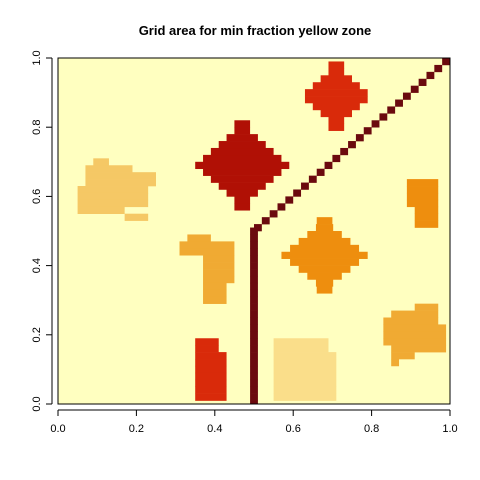 This screenshot has width=480, height=480. What do you see at coordinates (37, 57) in the screenshot?
I see `y-tick-label: 1.0` at bounding box center [37, 57].